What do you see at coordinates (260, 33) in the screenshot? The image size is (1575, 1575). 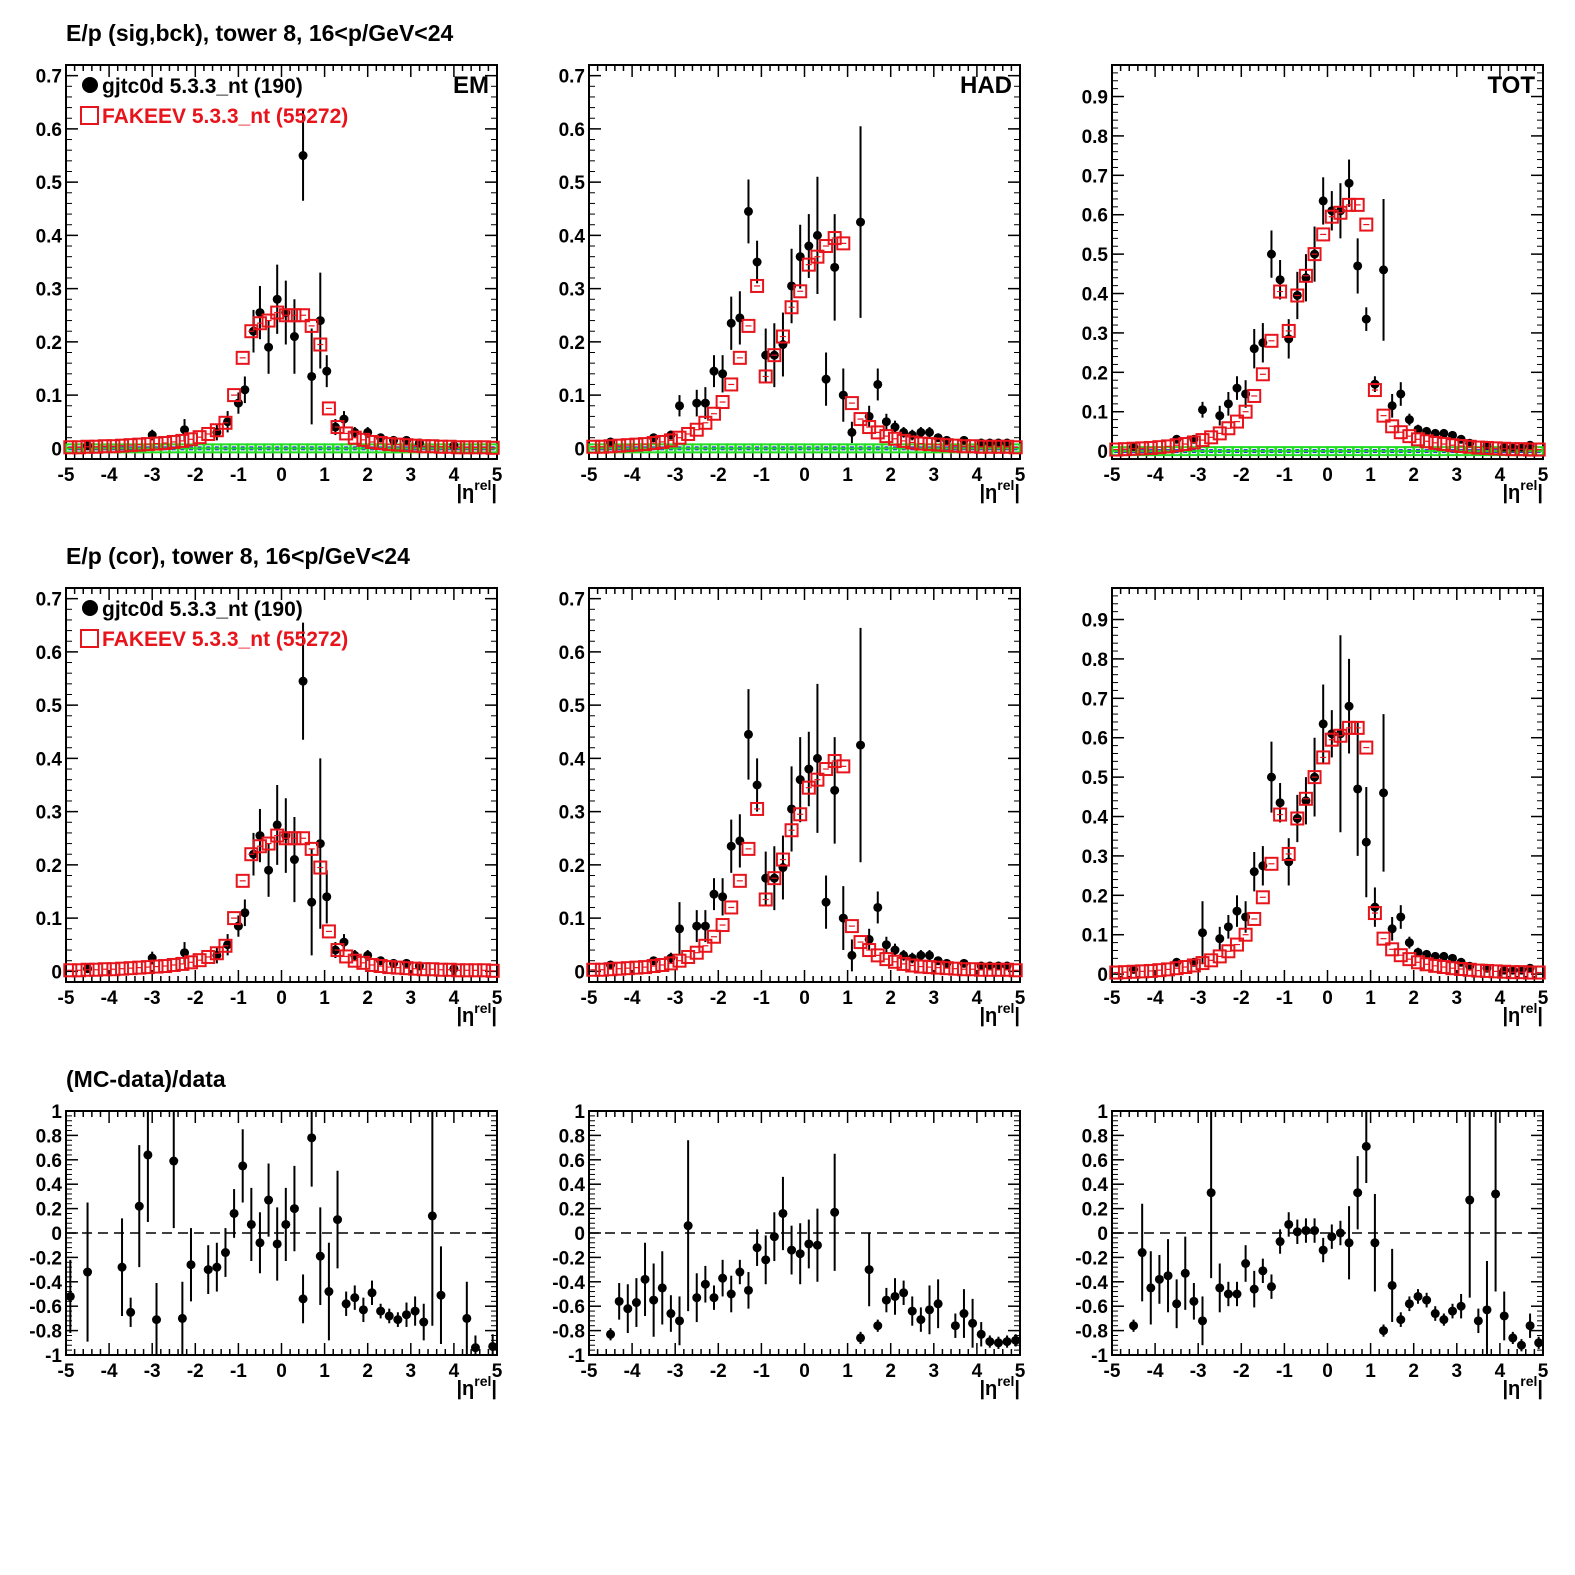 I see `row-title-sig-bck: E/p (sig,bck), tower 8, 16<p/GeV<24` at bounding box center [260, 33].